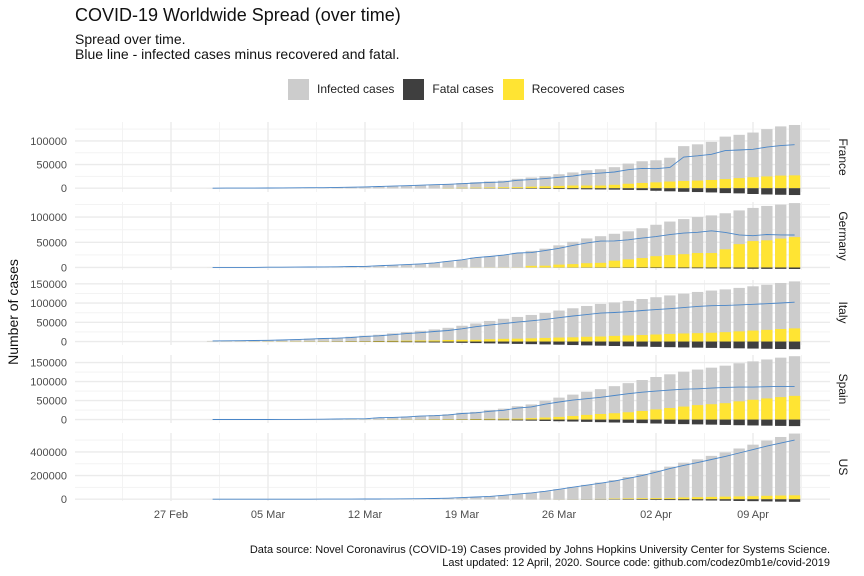 This screenshot has height=576, width=864. I want to click on legend-item-infected: Infected cases, so click(341, 89).